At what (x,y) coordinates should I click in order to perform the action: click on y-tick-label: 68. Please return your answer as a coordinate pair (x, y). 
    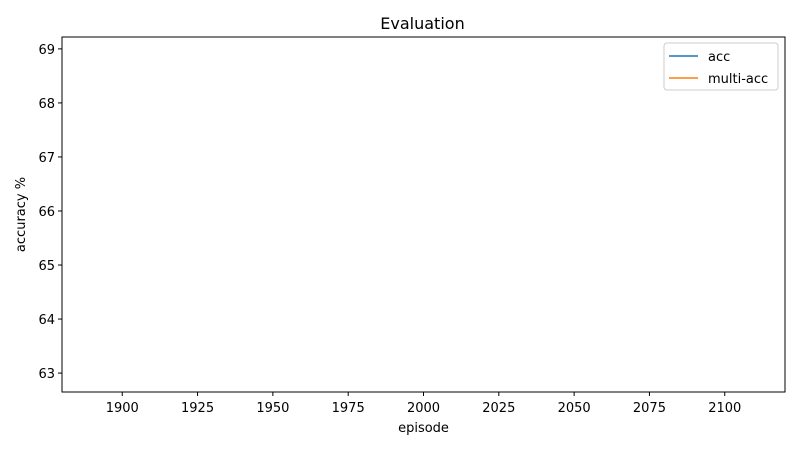
    Looking at the image, I should click on (46, 104).